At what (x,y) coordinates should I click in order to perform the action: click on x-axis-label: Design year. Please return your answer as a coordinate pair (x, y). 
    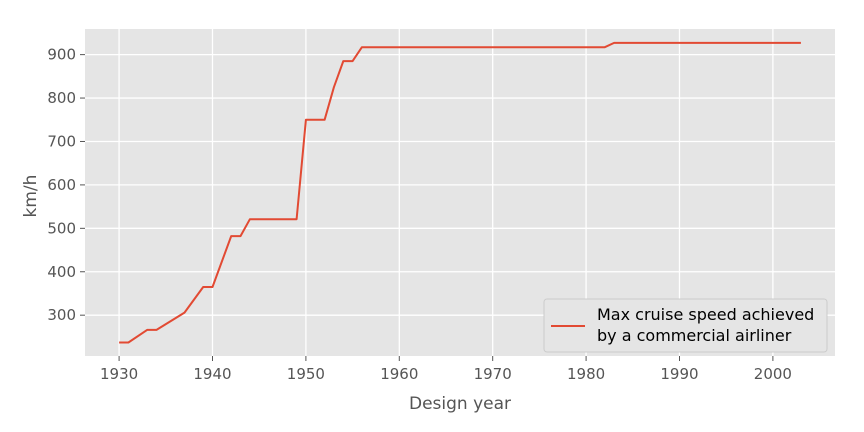
    Looking at the image, I should click on (460, 404).